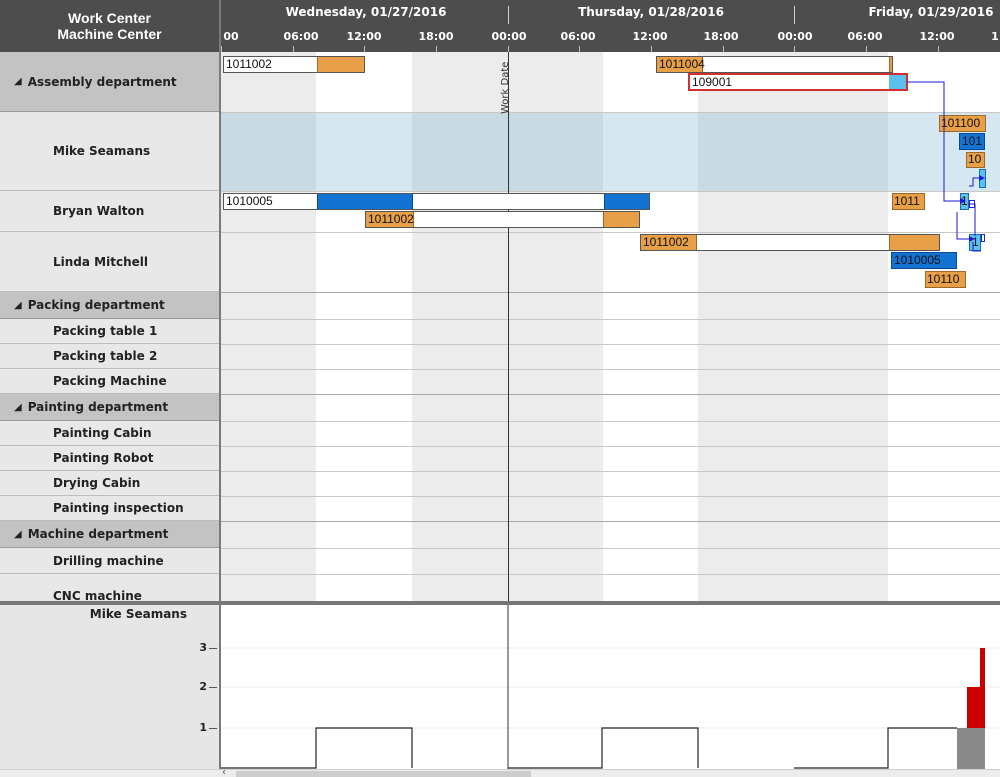  What do you see at coordinates (109, 587) in the screenshot?
I see `tree-item-cnc-machine: CNC machine` at bounding box center [109, 587].